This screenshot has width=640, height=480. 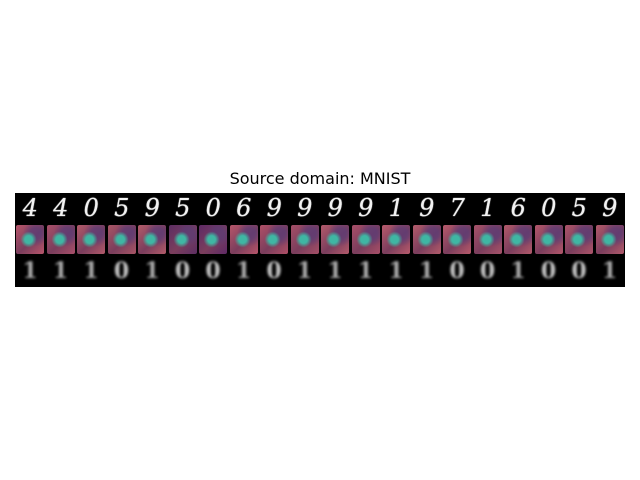 I want to click on source-digit: 7, so click(x=457, y=208).